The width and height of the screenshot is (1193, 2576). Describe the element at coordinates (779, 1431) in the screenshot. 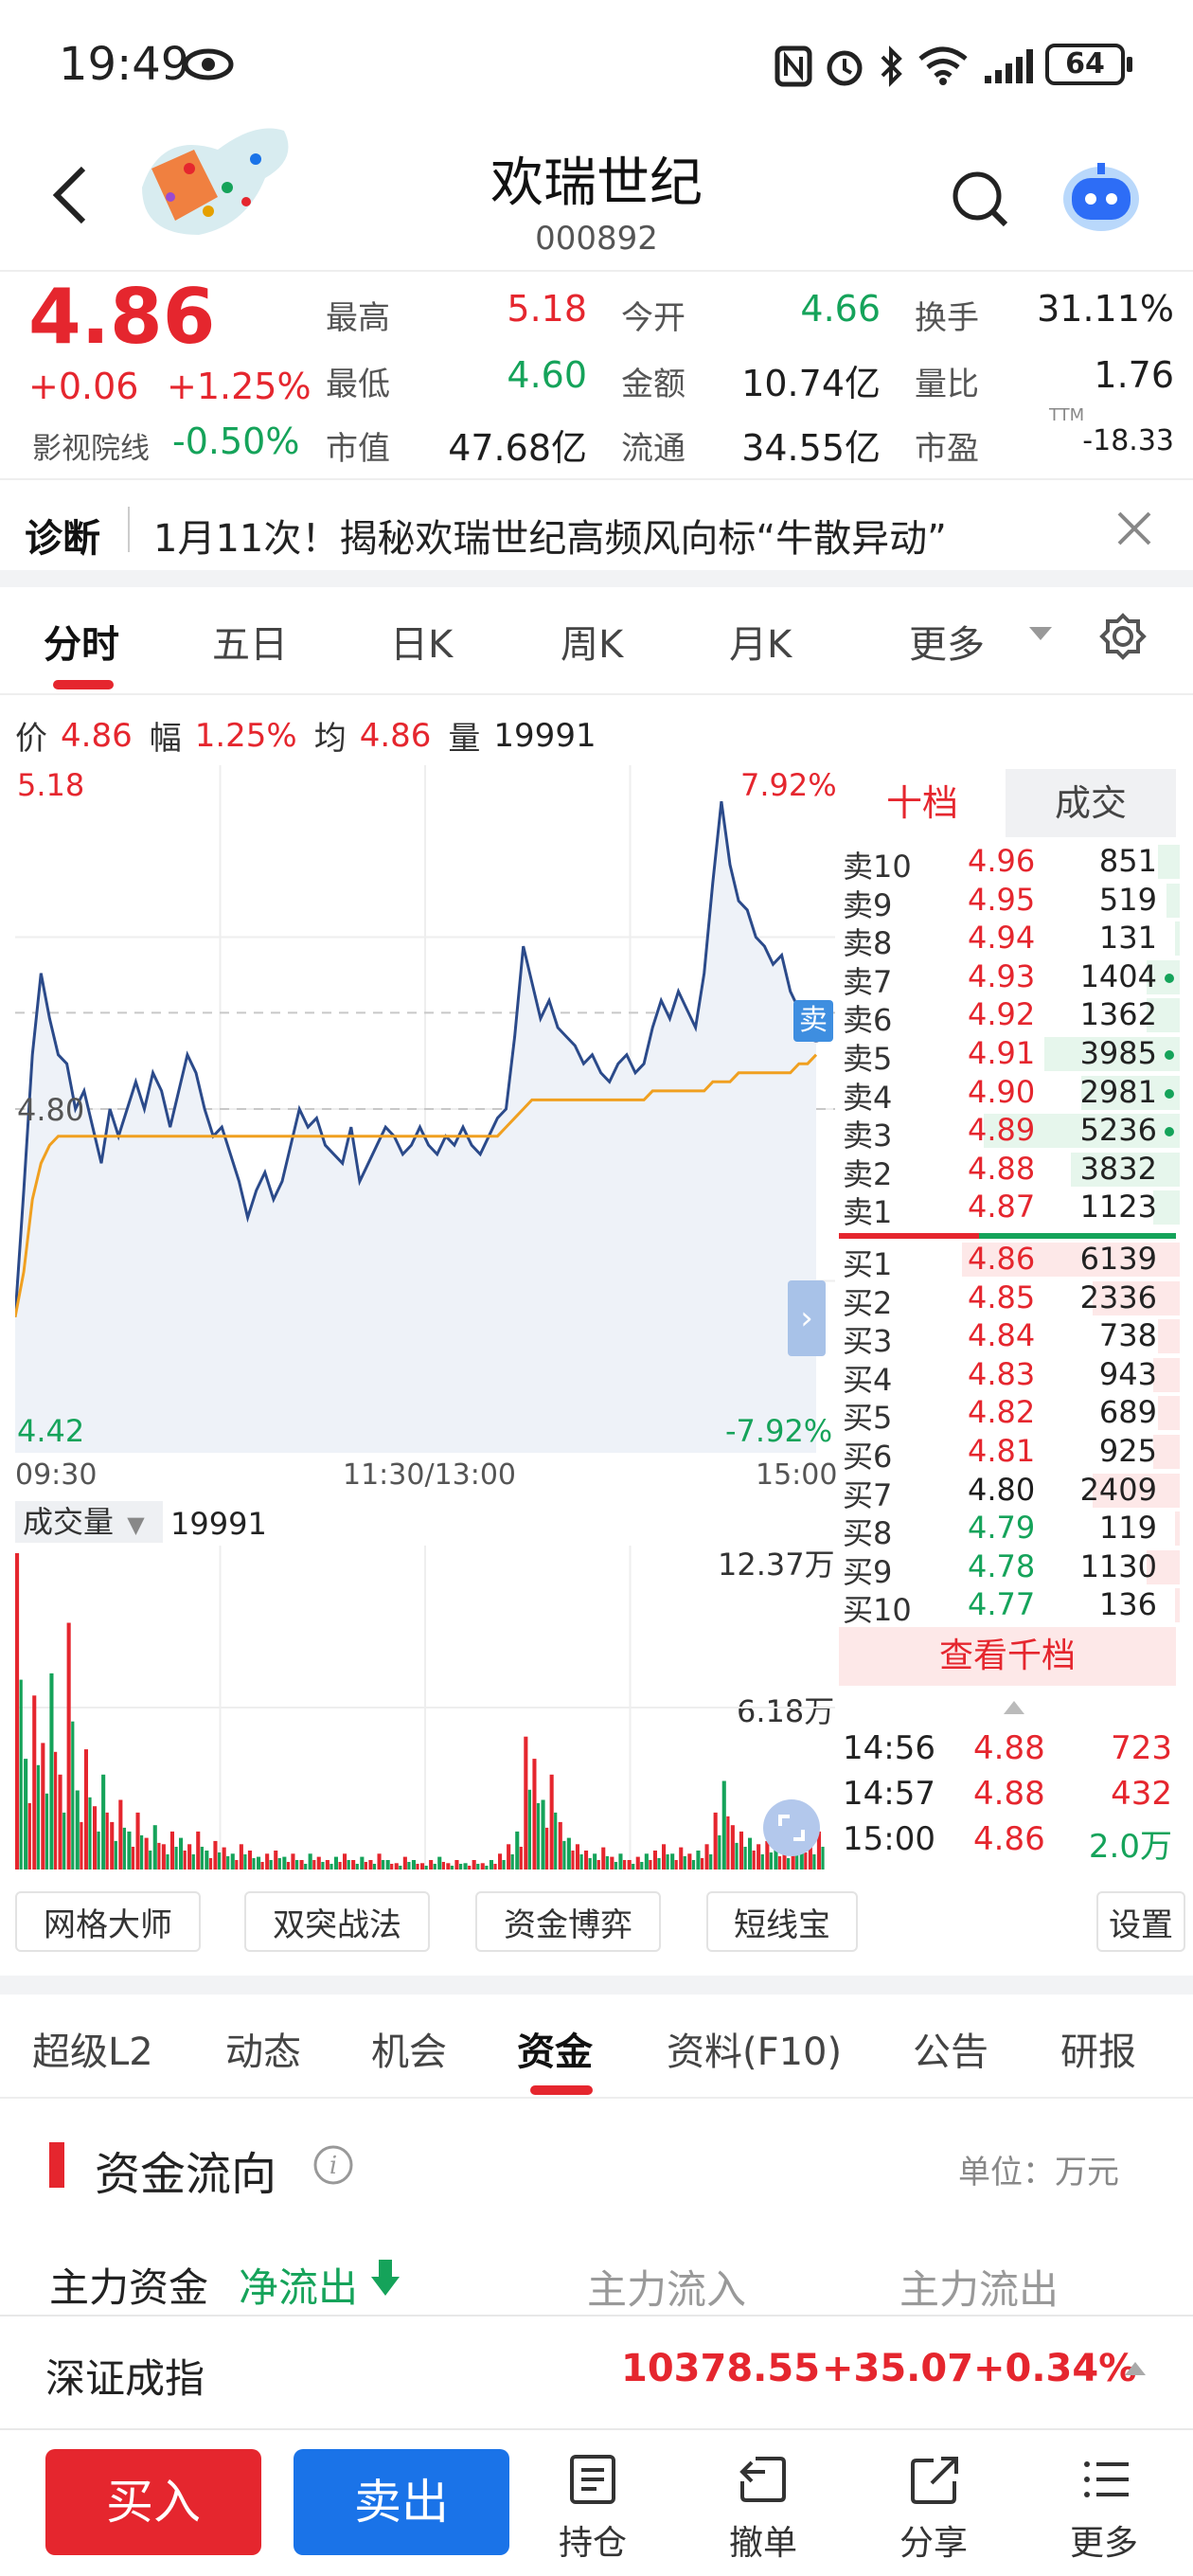

I see `y-tick-right-low: -7.92%` at that location.